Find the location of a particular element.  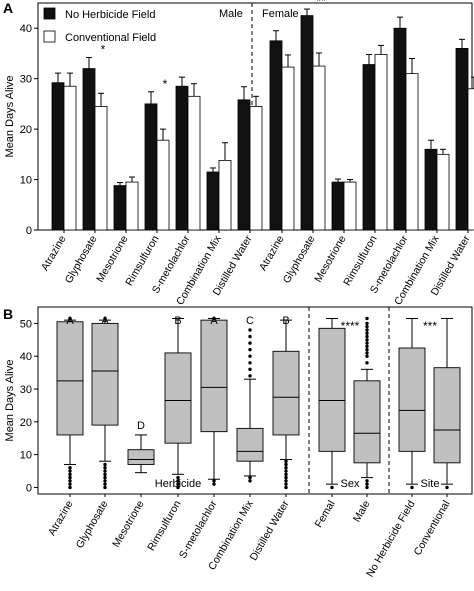

x-tick-label: Femal is located at coordinates (325, 514).